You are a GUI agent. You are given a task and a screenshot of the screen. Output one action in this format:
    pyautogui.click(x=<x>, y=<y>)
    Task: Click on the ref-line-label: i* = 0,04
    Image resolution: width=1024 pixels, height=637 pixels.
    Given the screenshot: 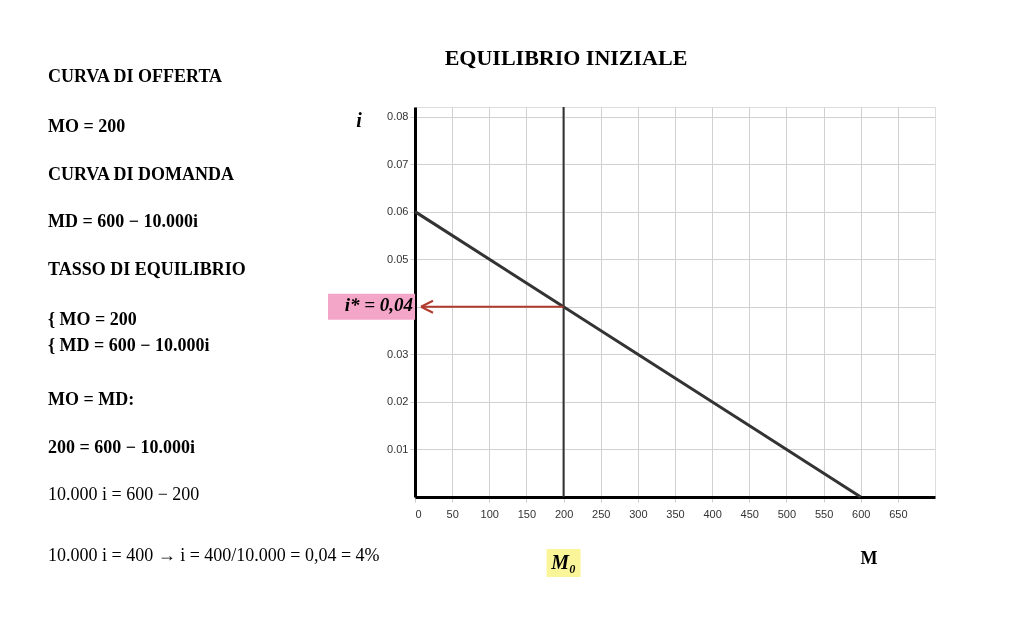 What is the action you would take?
    pyautogui.click(x=378, y=304)
    